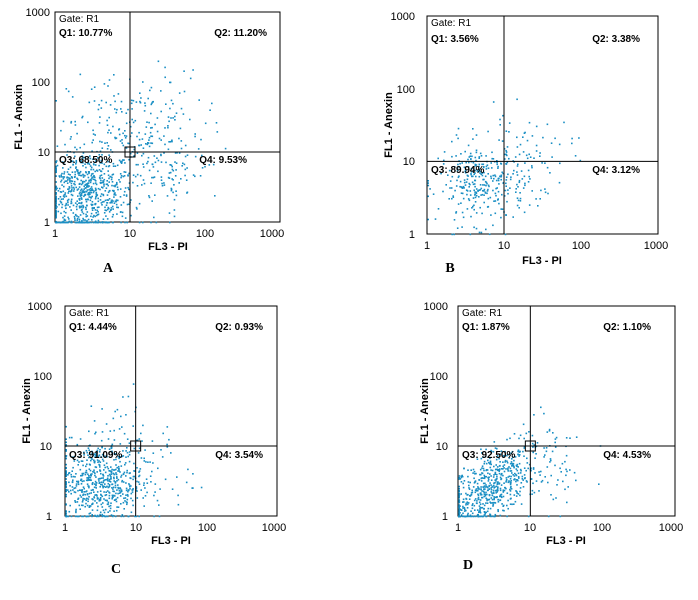 This screenshot has height=600, width=698. What do you see at coordinates (27, 411) in the screenshot?
I see `y-axis-label-c: FL1 - Anexin` at bounding box center [27, 411].